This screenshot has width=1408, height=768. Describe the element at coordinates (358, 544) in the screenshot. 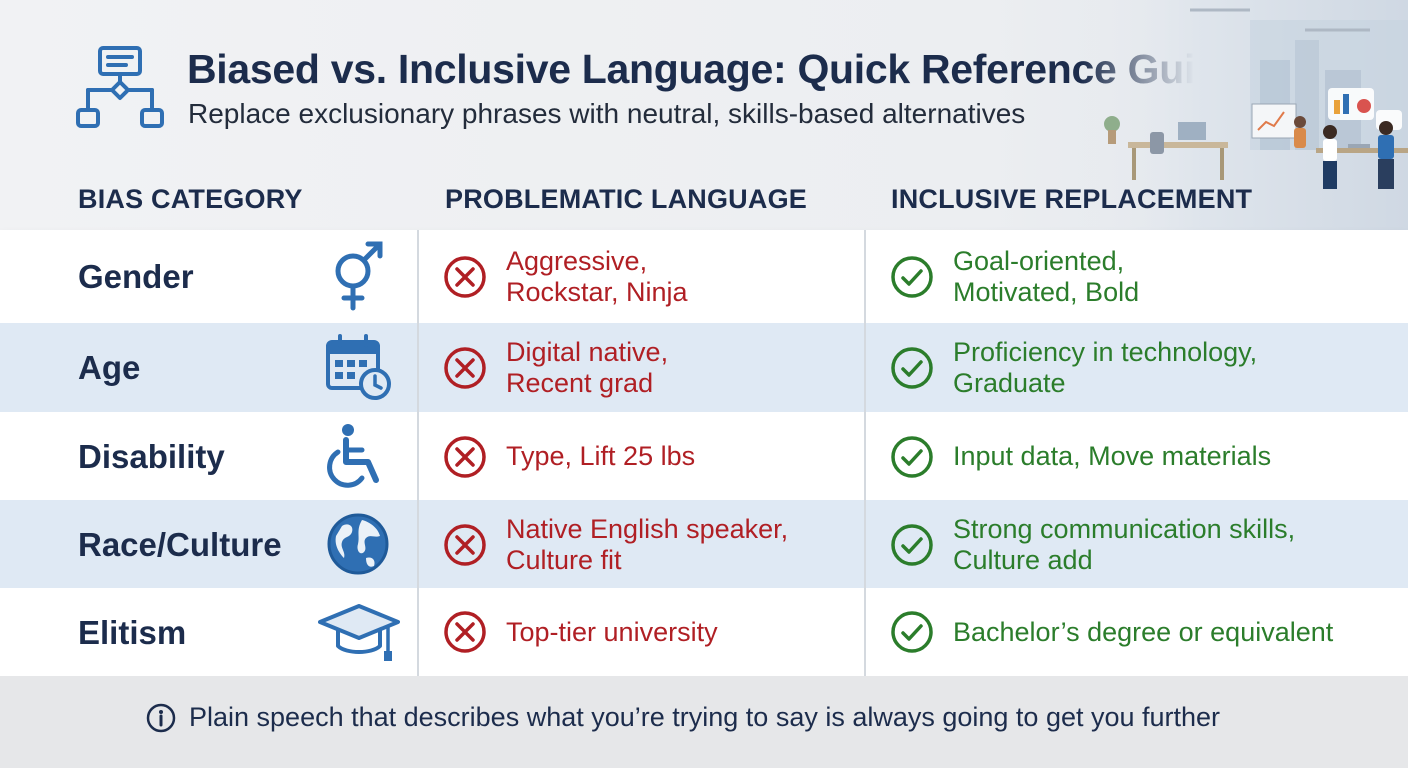

I see `globe-icon` at that location.